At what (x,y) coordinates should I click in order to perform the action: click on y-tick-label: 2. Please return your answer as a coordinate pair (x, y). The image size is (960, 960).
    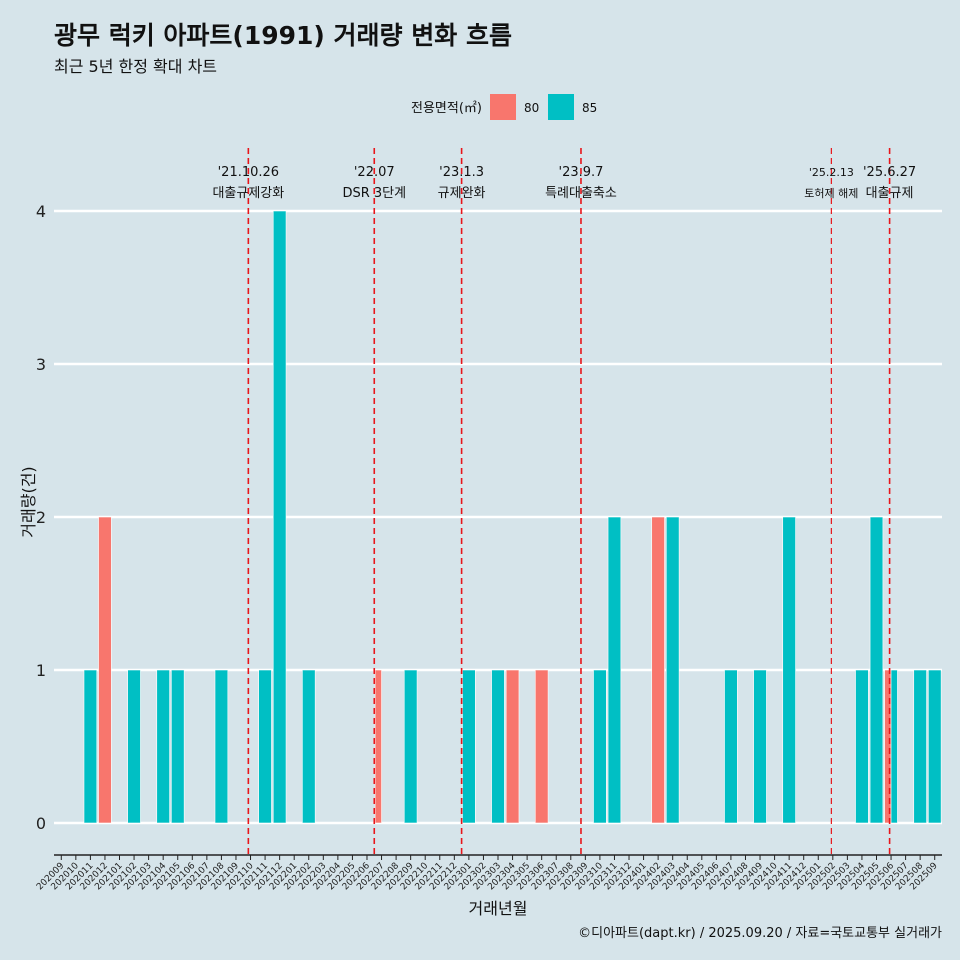
    Looking at the image, I should click on (41, 517).